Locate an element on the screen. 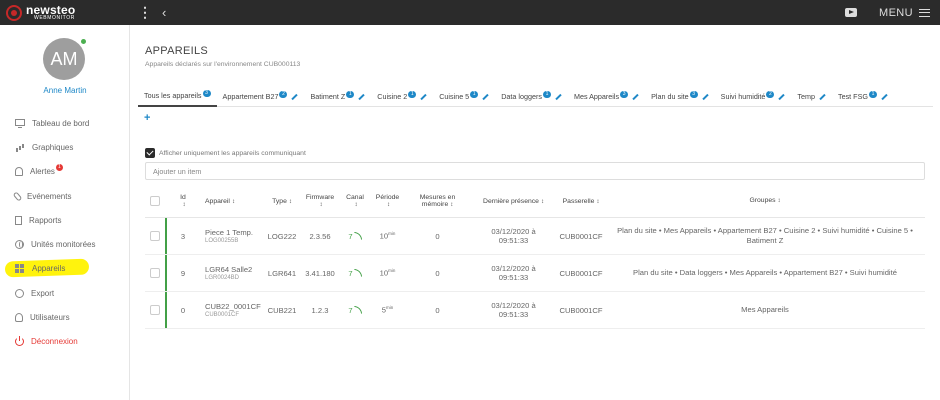 The image size is (940, 400). chevron-left-icon: ‹ is located at coordinates (164, 12).